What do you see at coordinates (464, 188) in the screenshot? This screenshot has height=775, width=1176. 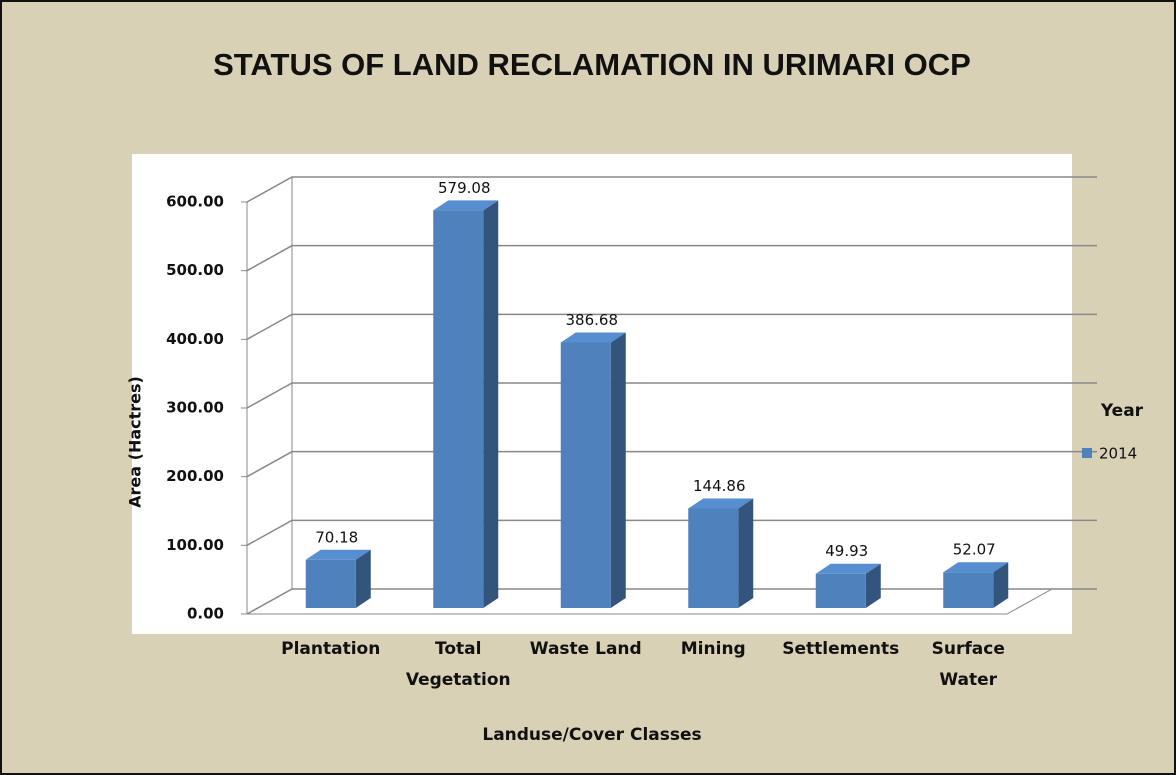 I see `data-label: 579.08` at bounding box center [464, 188].